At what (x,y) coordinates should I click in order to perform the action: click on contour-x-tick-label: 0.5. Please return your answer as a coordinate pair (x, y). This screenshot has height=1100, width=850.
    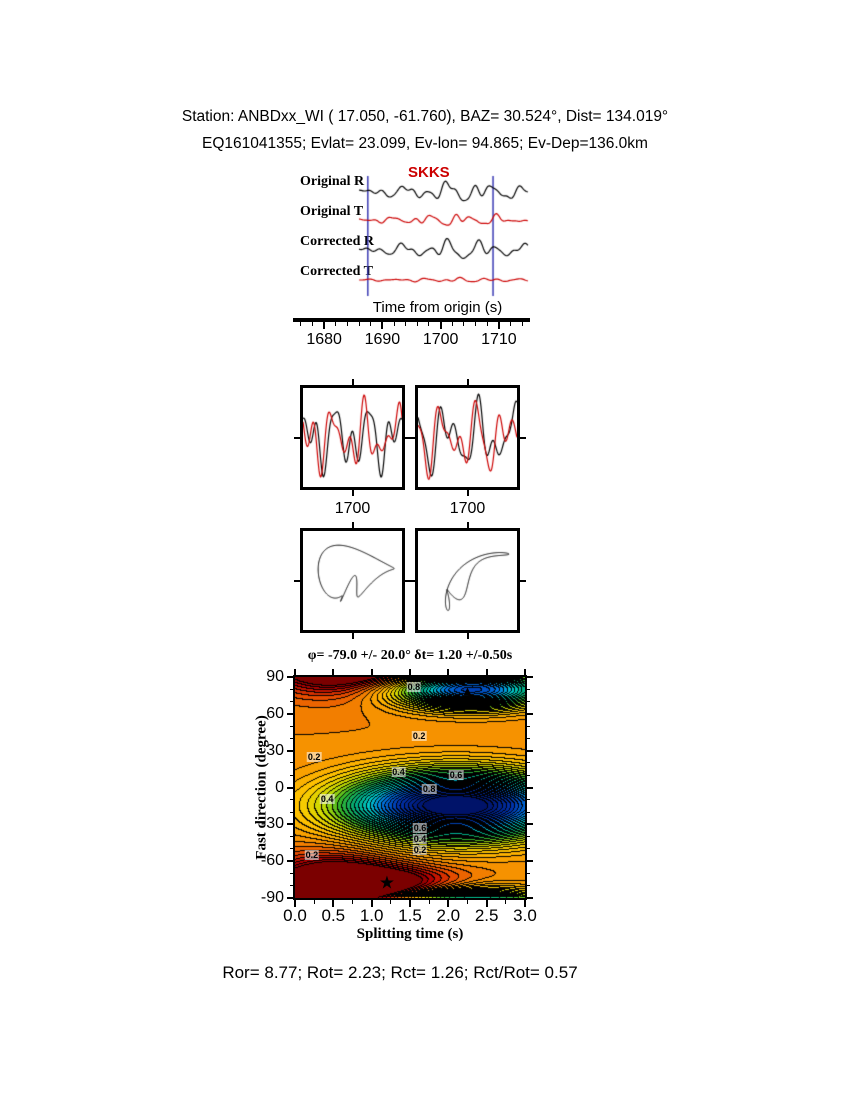
    Looking at the image, I should click on (333, 915).